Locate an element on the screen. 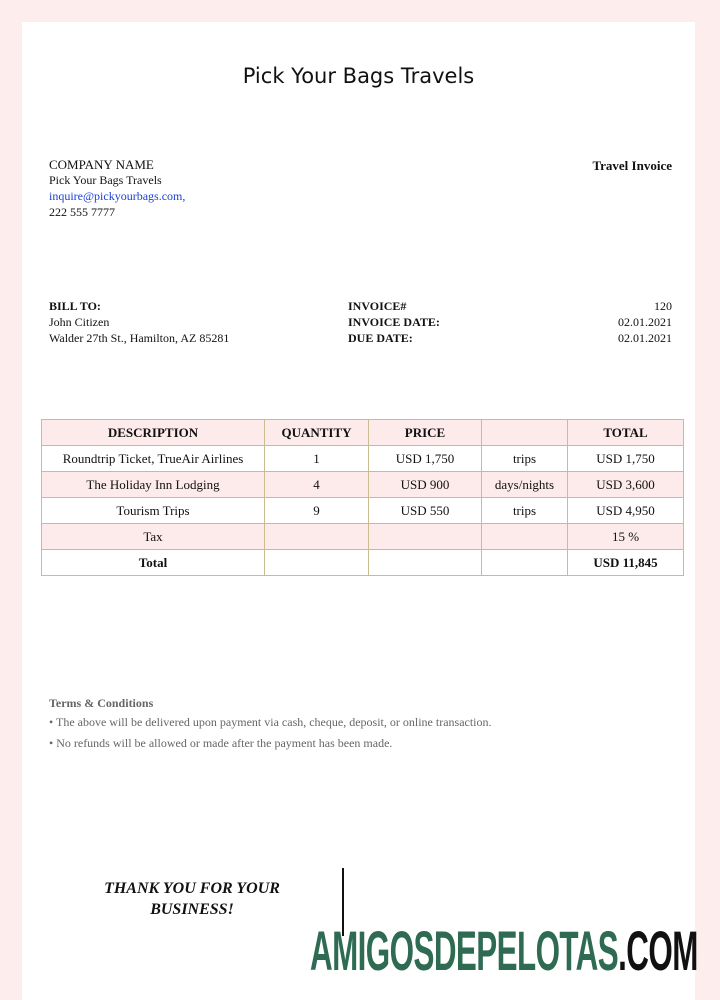  cell: The Holiday Inn Lodging is located at coordinates (153, 484).